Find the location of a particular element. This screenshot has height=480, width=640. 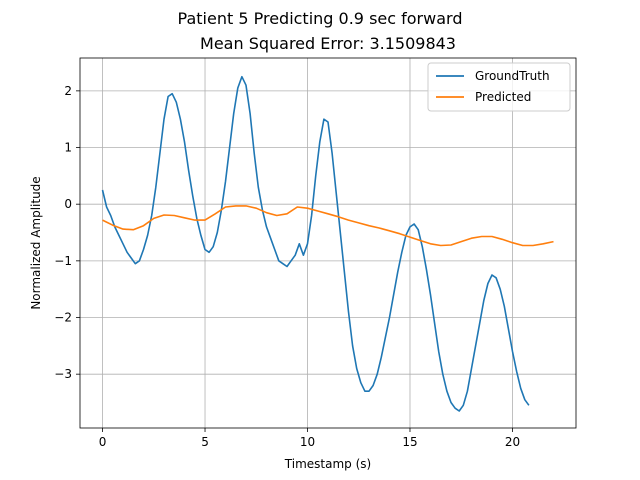

y-tick-label: −1 is located at coordinates (63, 261).